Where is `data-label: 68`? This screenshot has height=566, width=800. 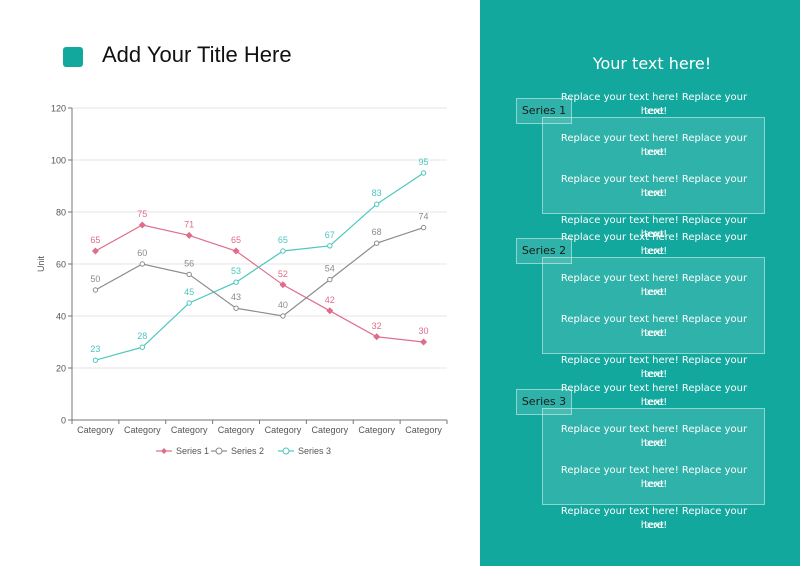 data-label: 68 is located at coordinates (377, 232).